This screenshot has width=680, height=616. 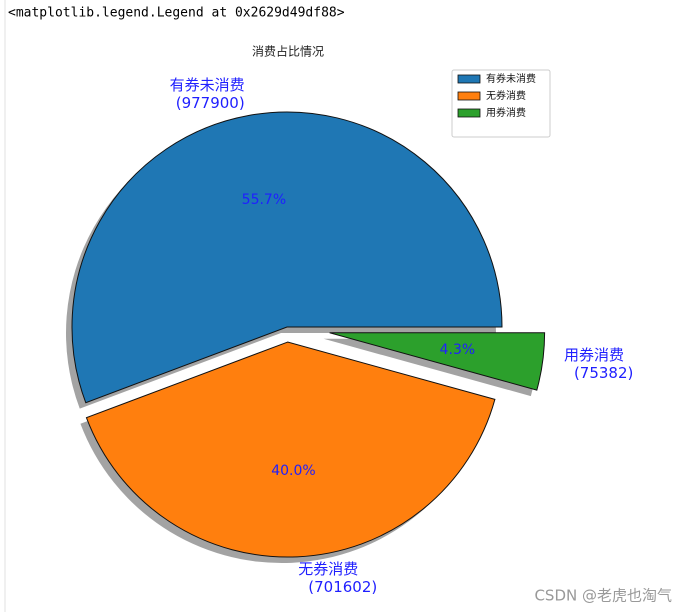 I want to click on percent-label: 55.7%, so click(x=264, y=200).